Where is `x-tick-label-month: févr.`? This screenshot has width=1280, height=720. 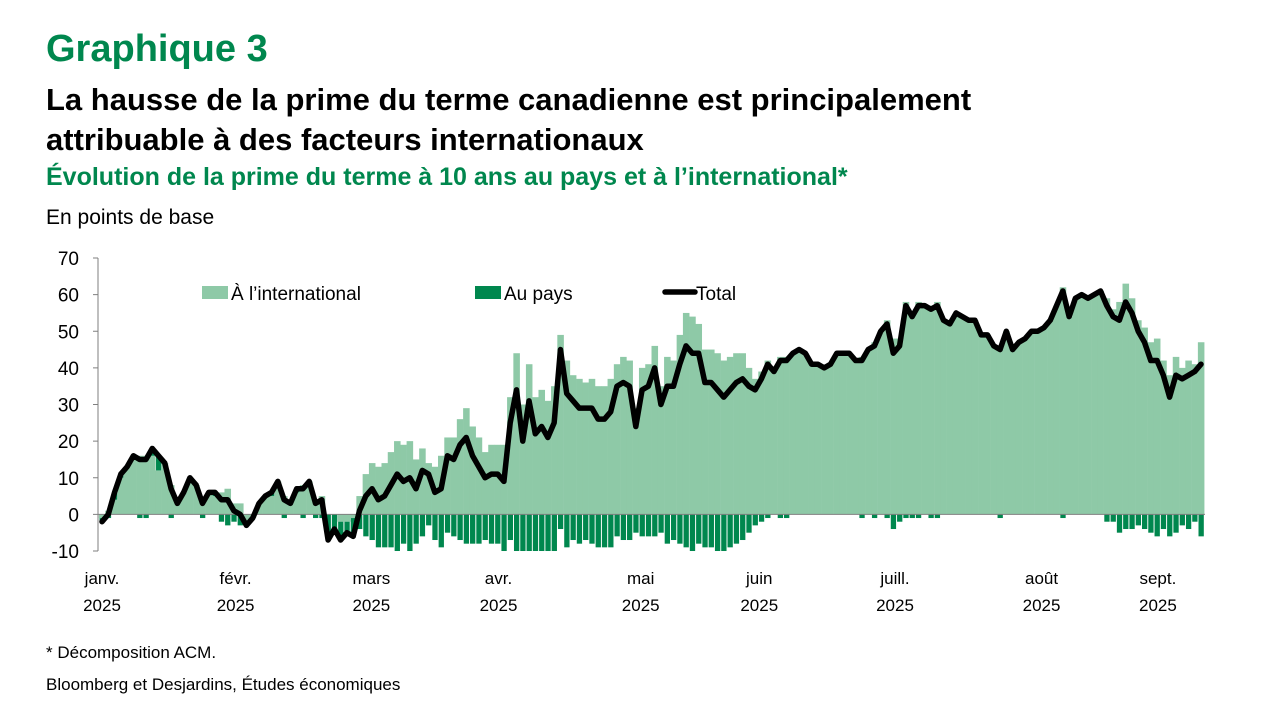 x-tick-label-month: févr. is located at coordinates (236, 578).